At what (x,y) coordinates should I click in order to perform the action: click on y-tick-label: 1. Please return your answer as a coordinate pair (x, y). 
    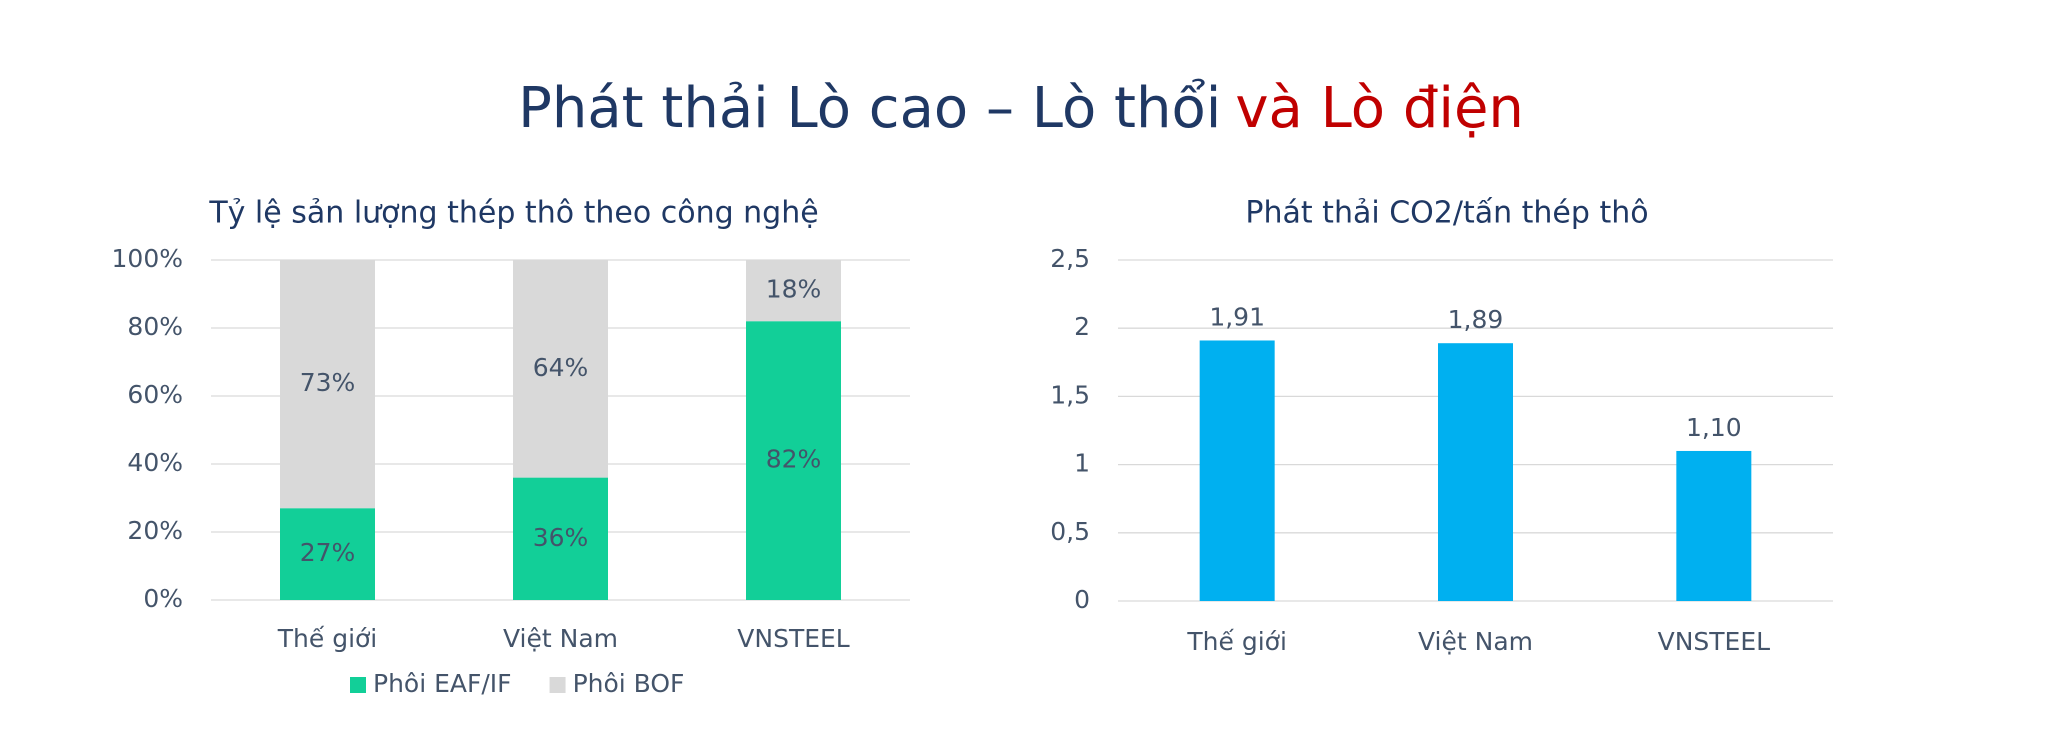
    Looking at the image, I should click on (1082, 463).